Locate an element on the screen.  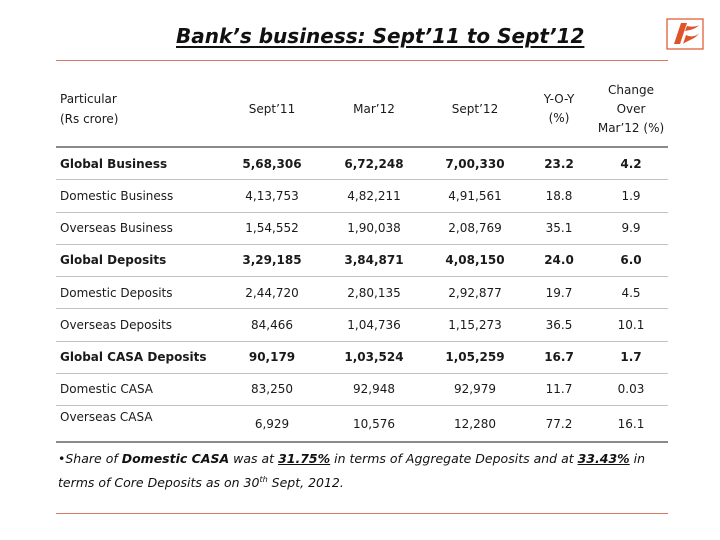
footnote-superscript: th is located at coordinates (263, 479).